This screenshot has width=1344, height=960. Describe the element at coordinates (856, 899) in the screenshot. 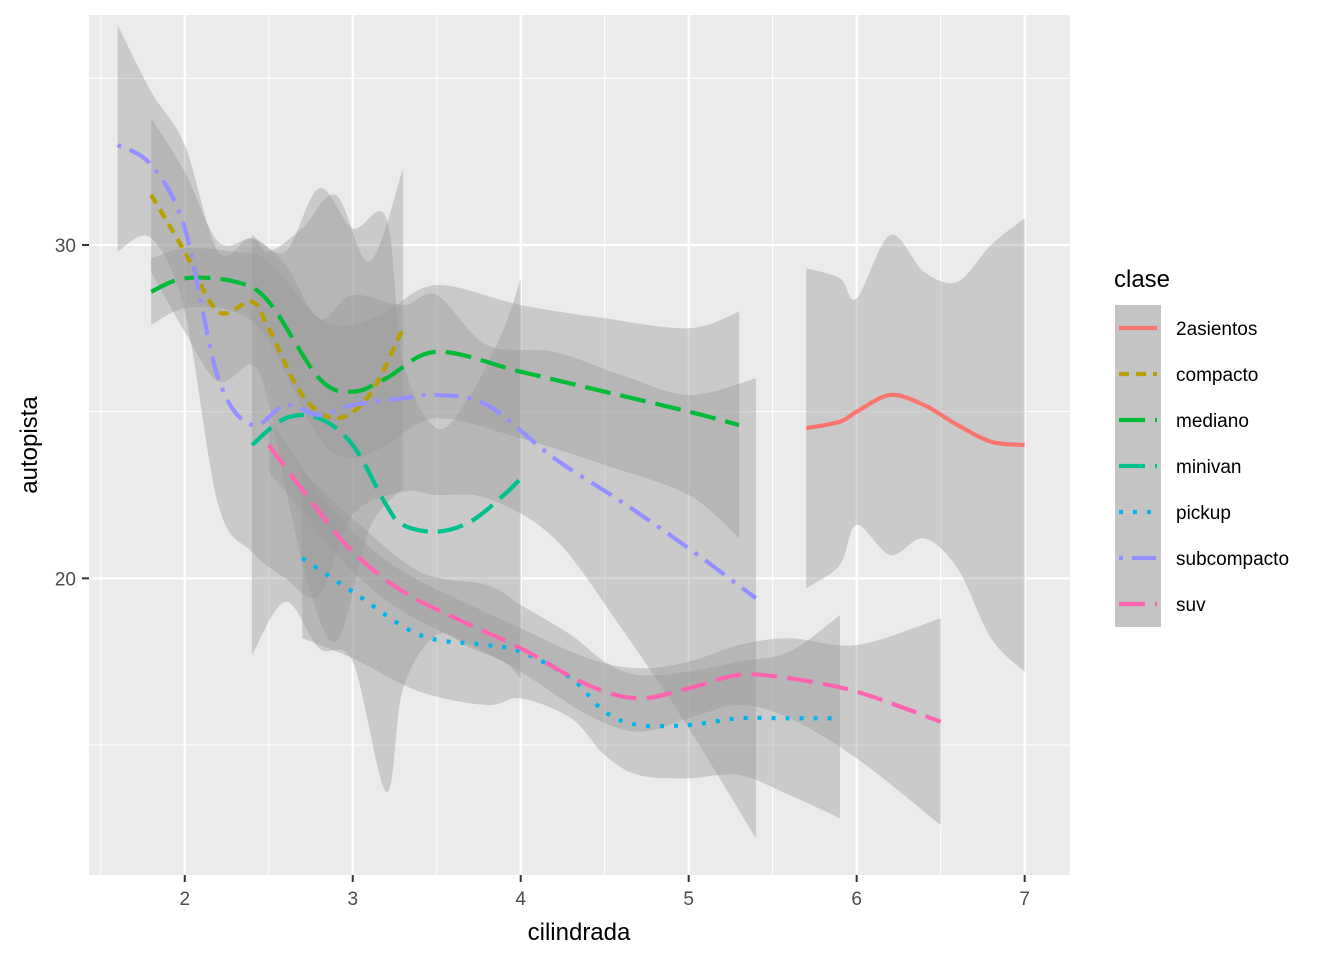

I see `x-tick-label: 6` at that location.